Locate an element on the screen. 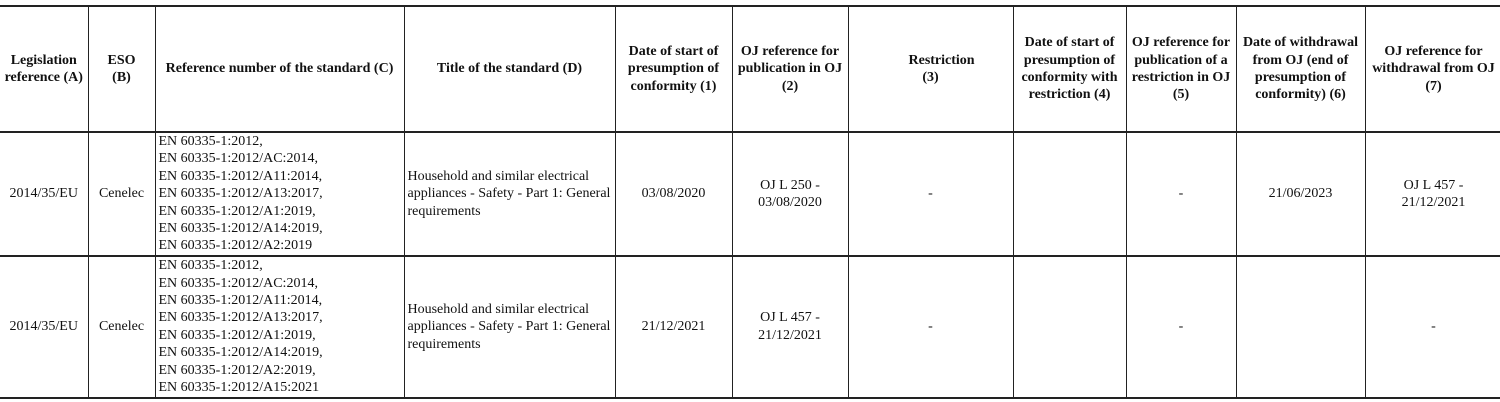 The width and height of the screenshot is (1500, 402). header-oj-publication: OJ reference for publication in OJ (2) is located at coordinates (790, 69).